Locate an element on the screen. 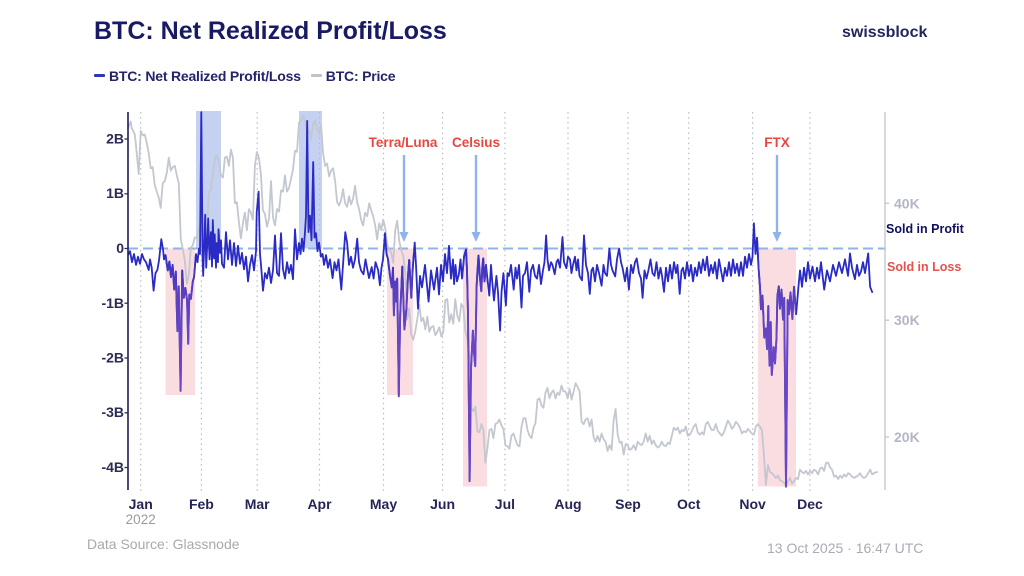 Image resolution: width=1024 pixels, height=576 pixels. svg-text: Jun is located at coordinates (442, 504).